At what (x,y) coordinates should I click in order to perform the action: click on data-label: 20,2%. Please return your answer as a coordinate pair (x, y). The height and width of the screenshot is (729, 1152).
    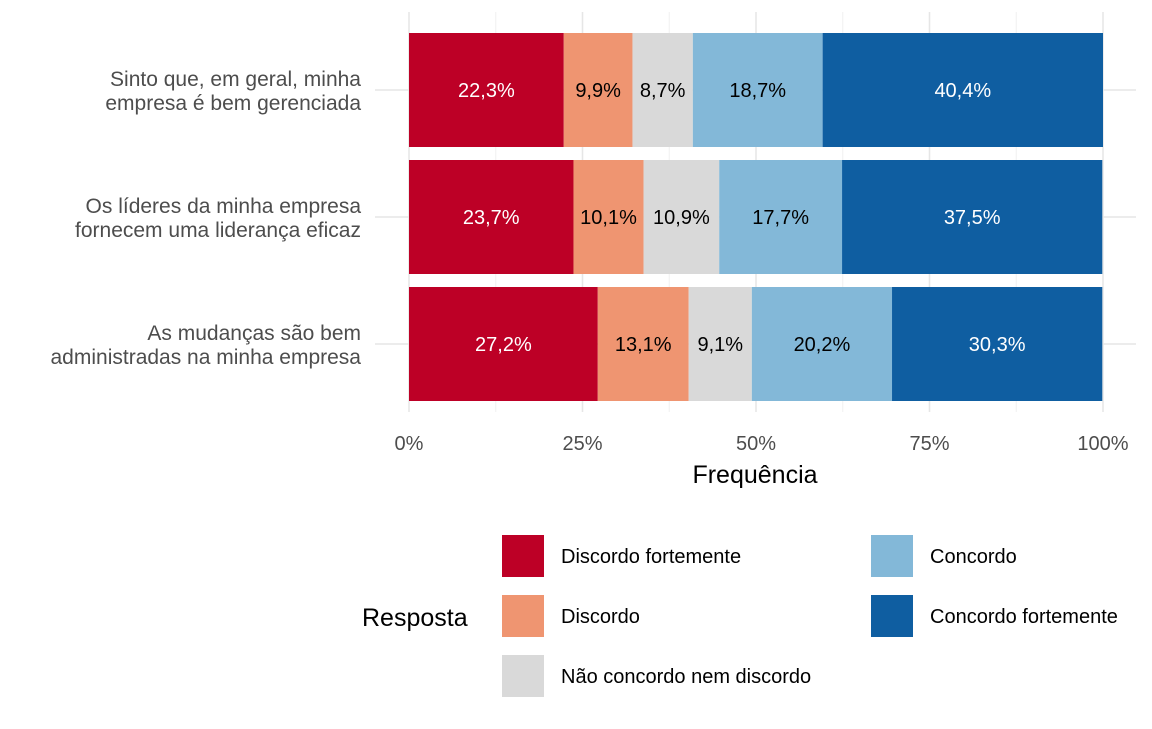
    Looking at the image, I should click on (822, 345).